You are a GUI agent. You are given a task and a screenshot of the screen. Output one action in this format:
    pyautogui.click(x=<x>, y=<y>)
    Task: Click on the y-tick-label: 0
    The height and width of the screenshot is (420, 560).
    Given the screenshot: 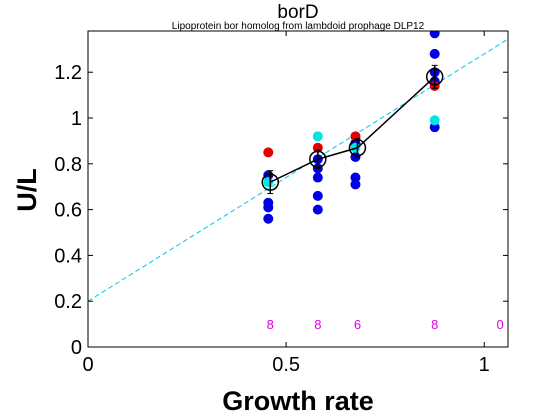 What is the action you would take?
    pyautogui.click(x=76, y=348)
    